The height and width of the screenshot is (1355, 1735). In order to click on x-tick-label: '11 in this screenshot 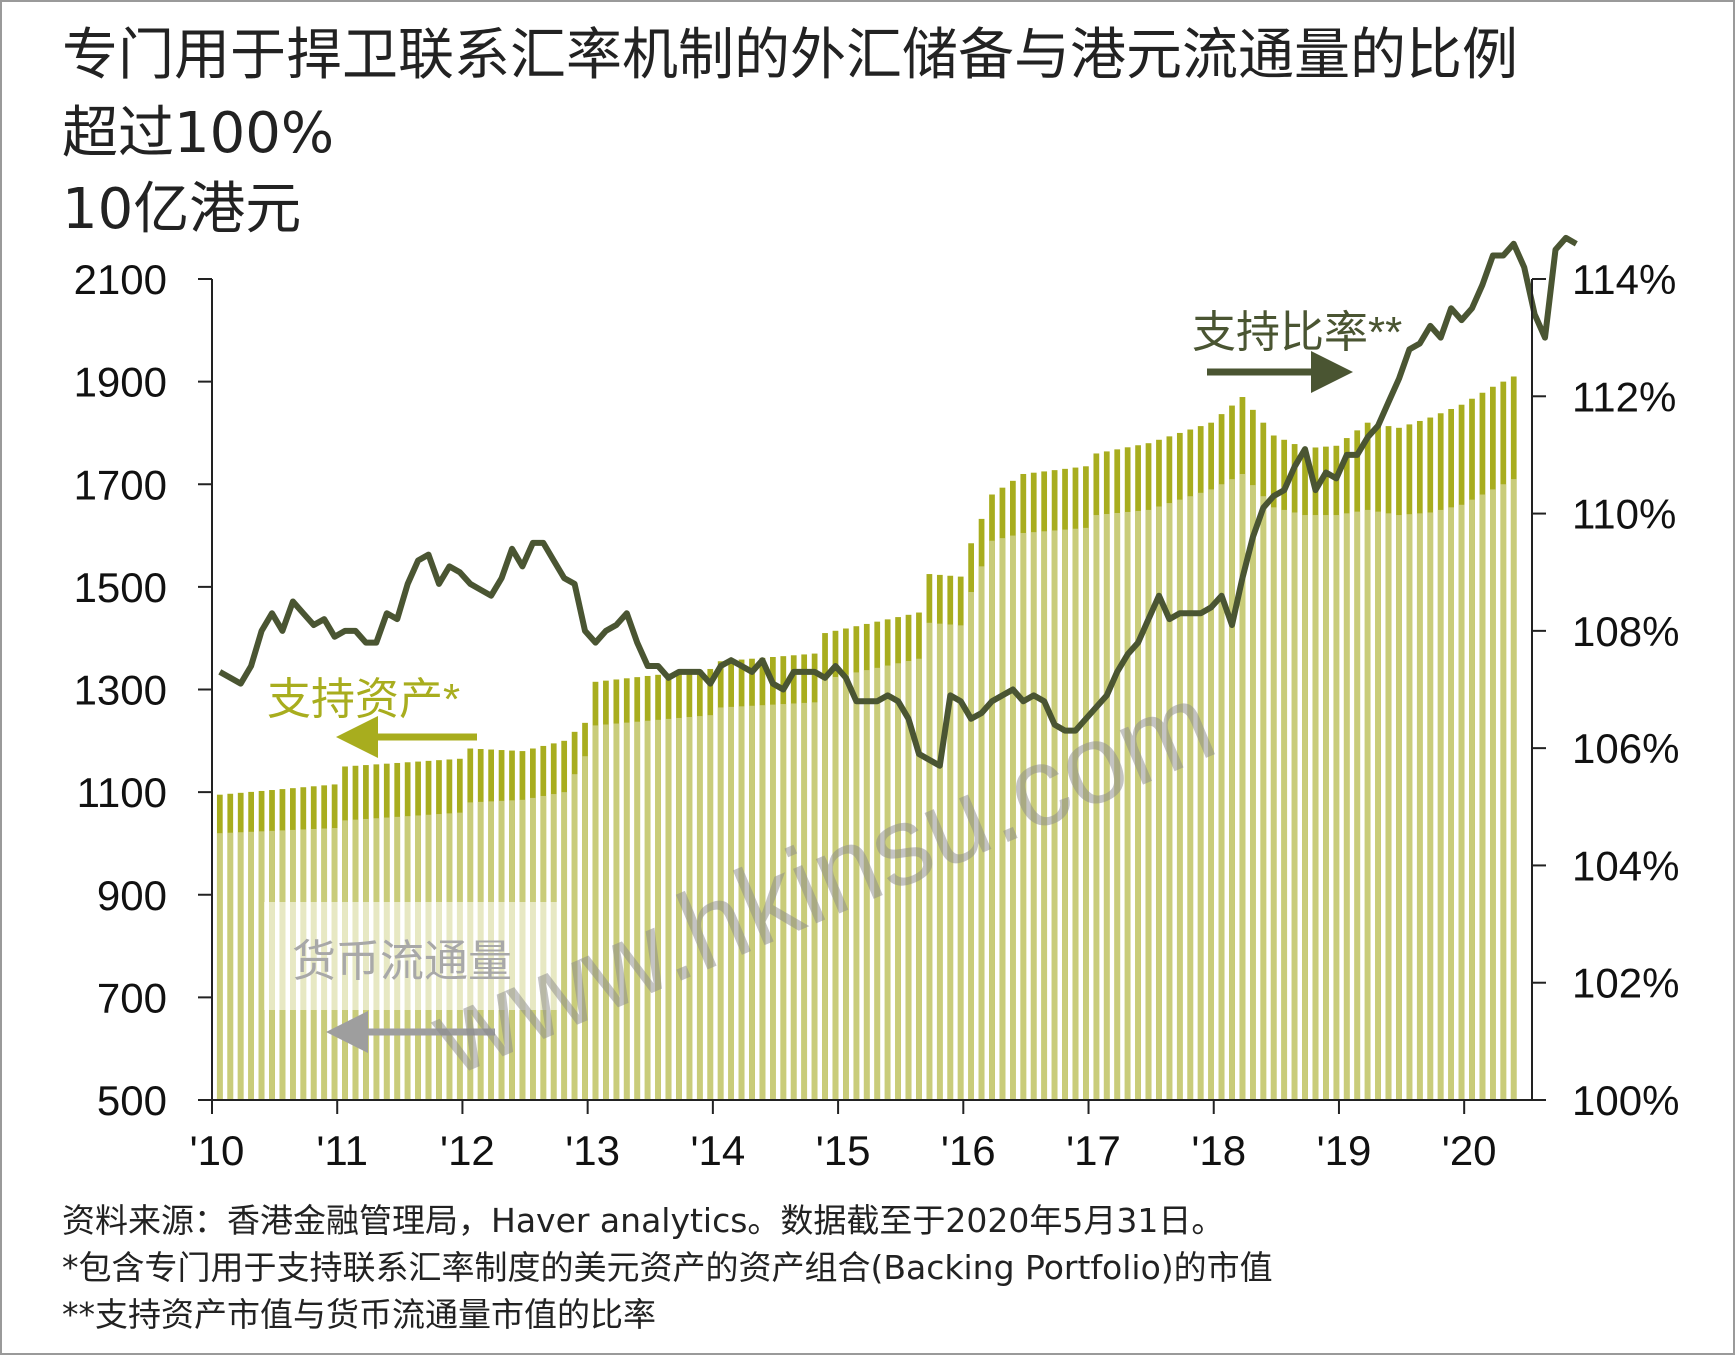, I will do `click(342, 1150)`.